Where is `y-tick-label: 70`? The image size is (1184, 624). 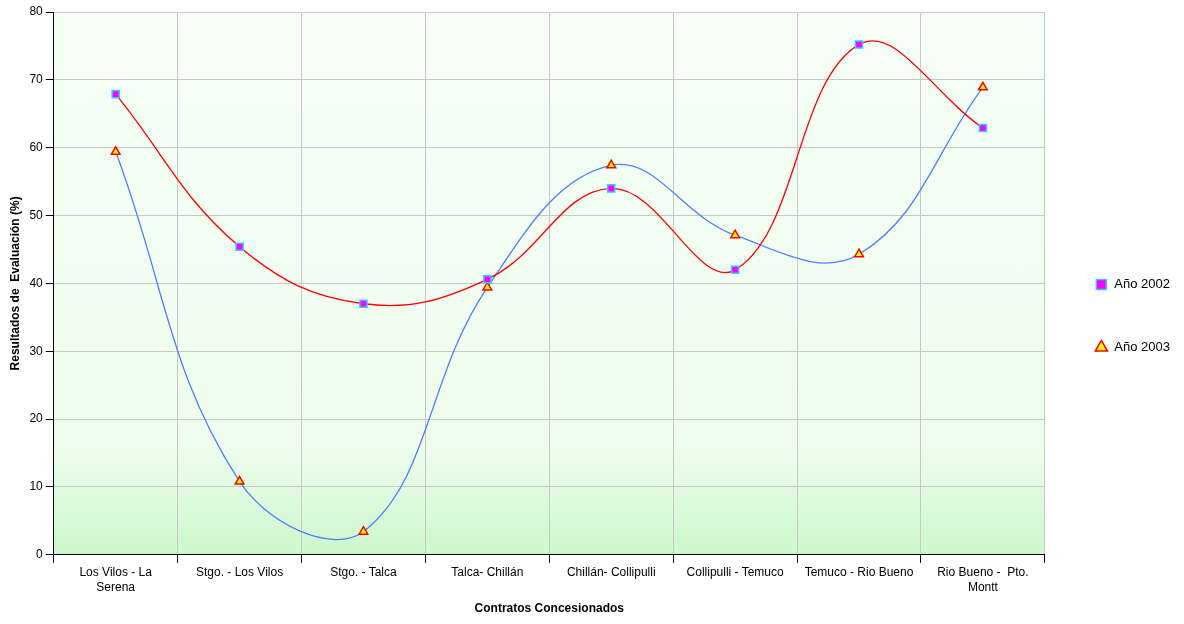
y-tick-label: 70 is located at coordinates (36, 79).